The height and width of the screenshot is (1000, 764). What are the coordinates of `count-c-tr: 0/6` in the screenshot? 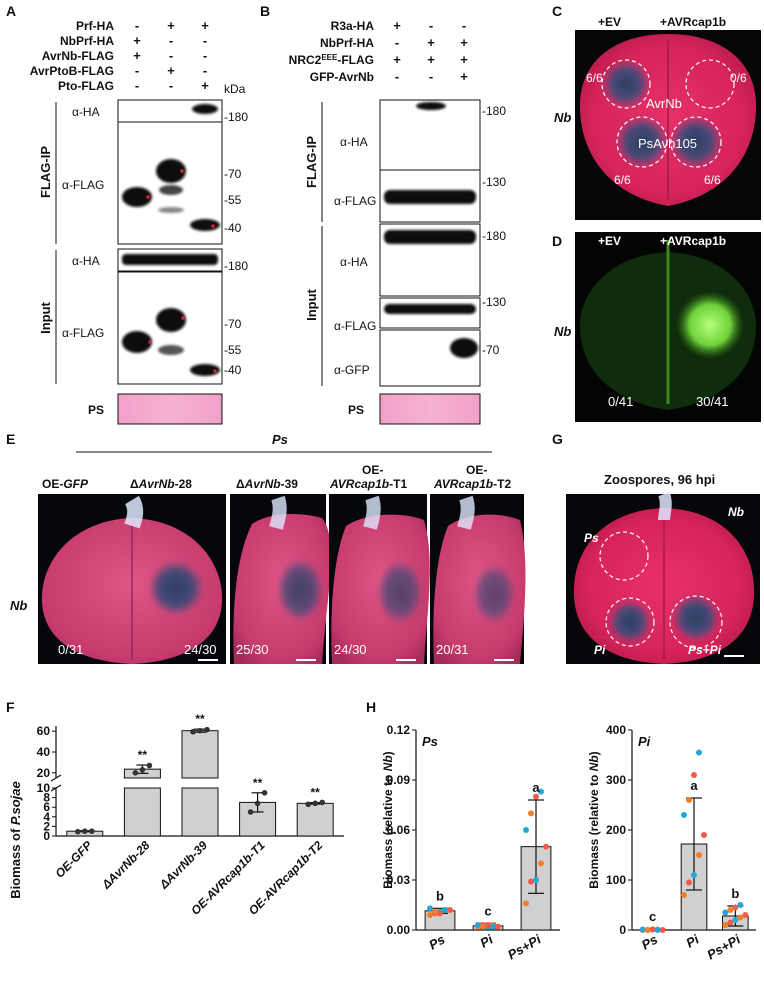 It's located at (738, 78).